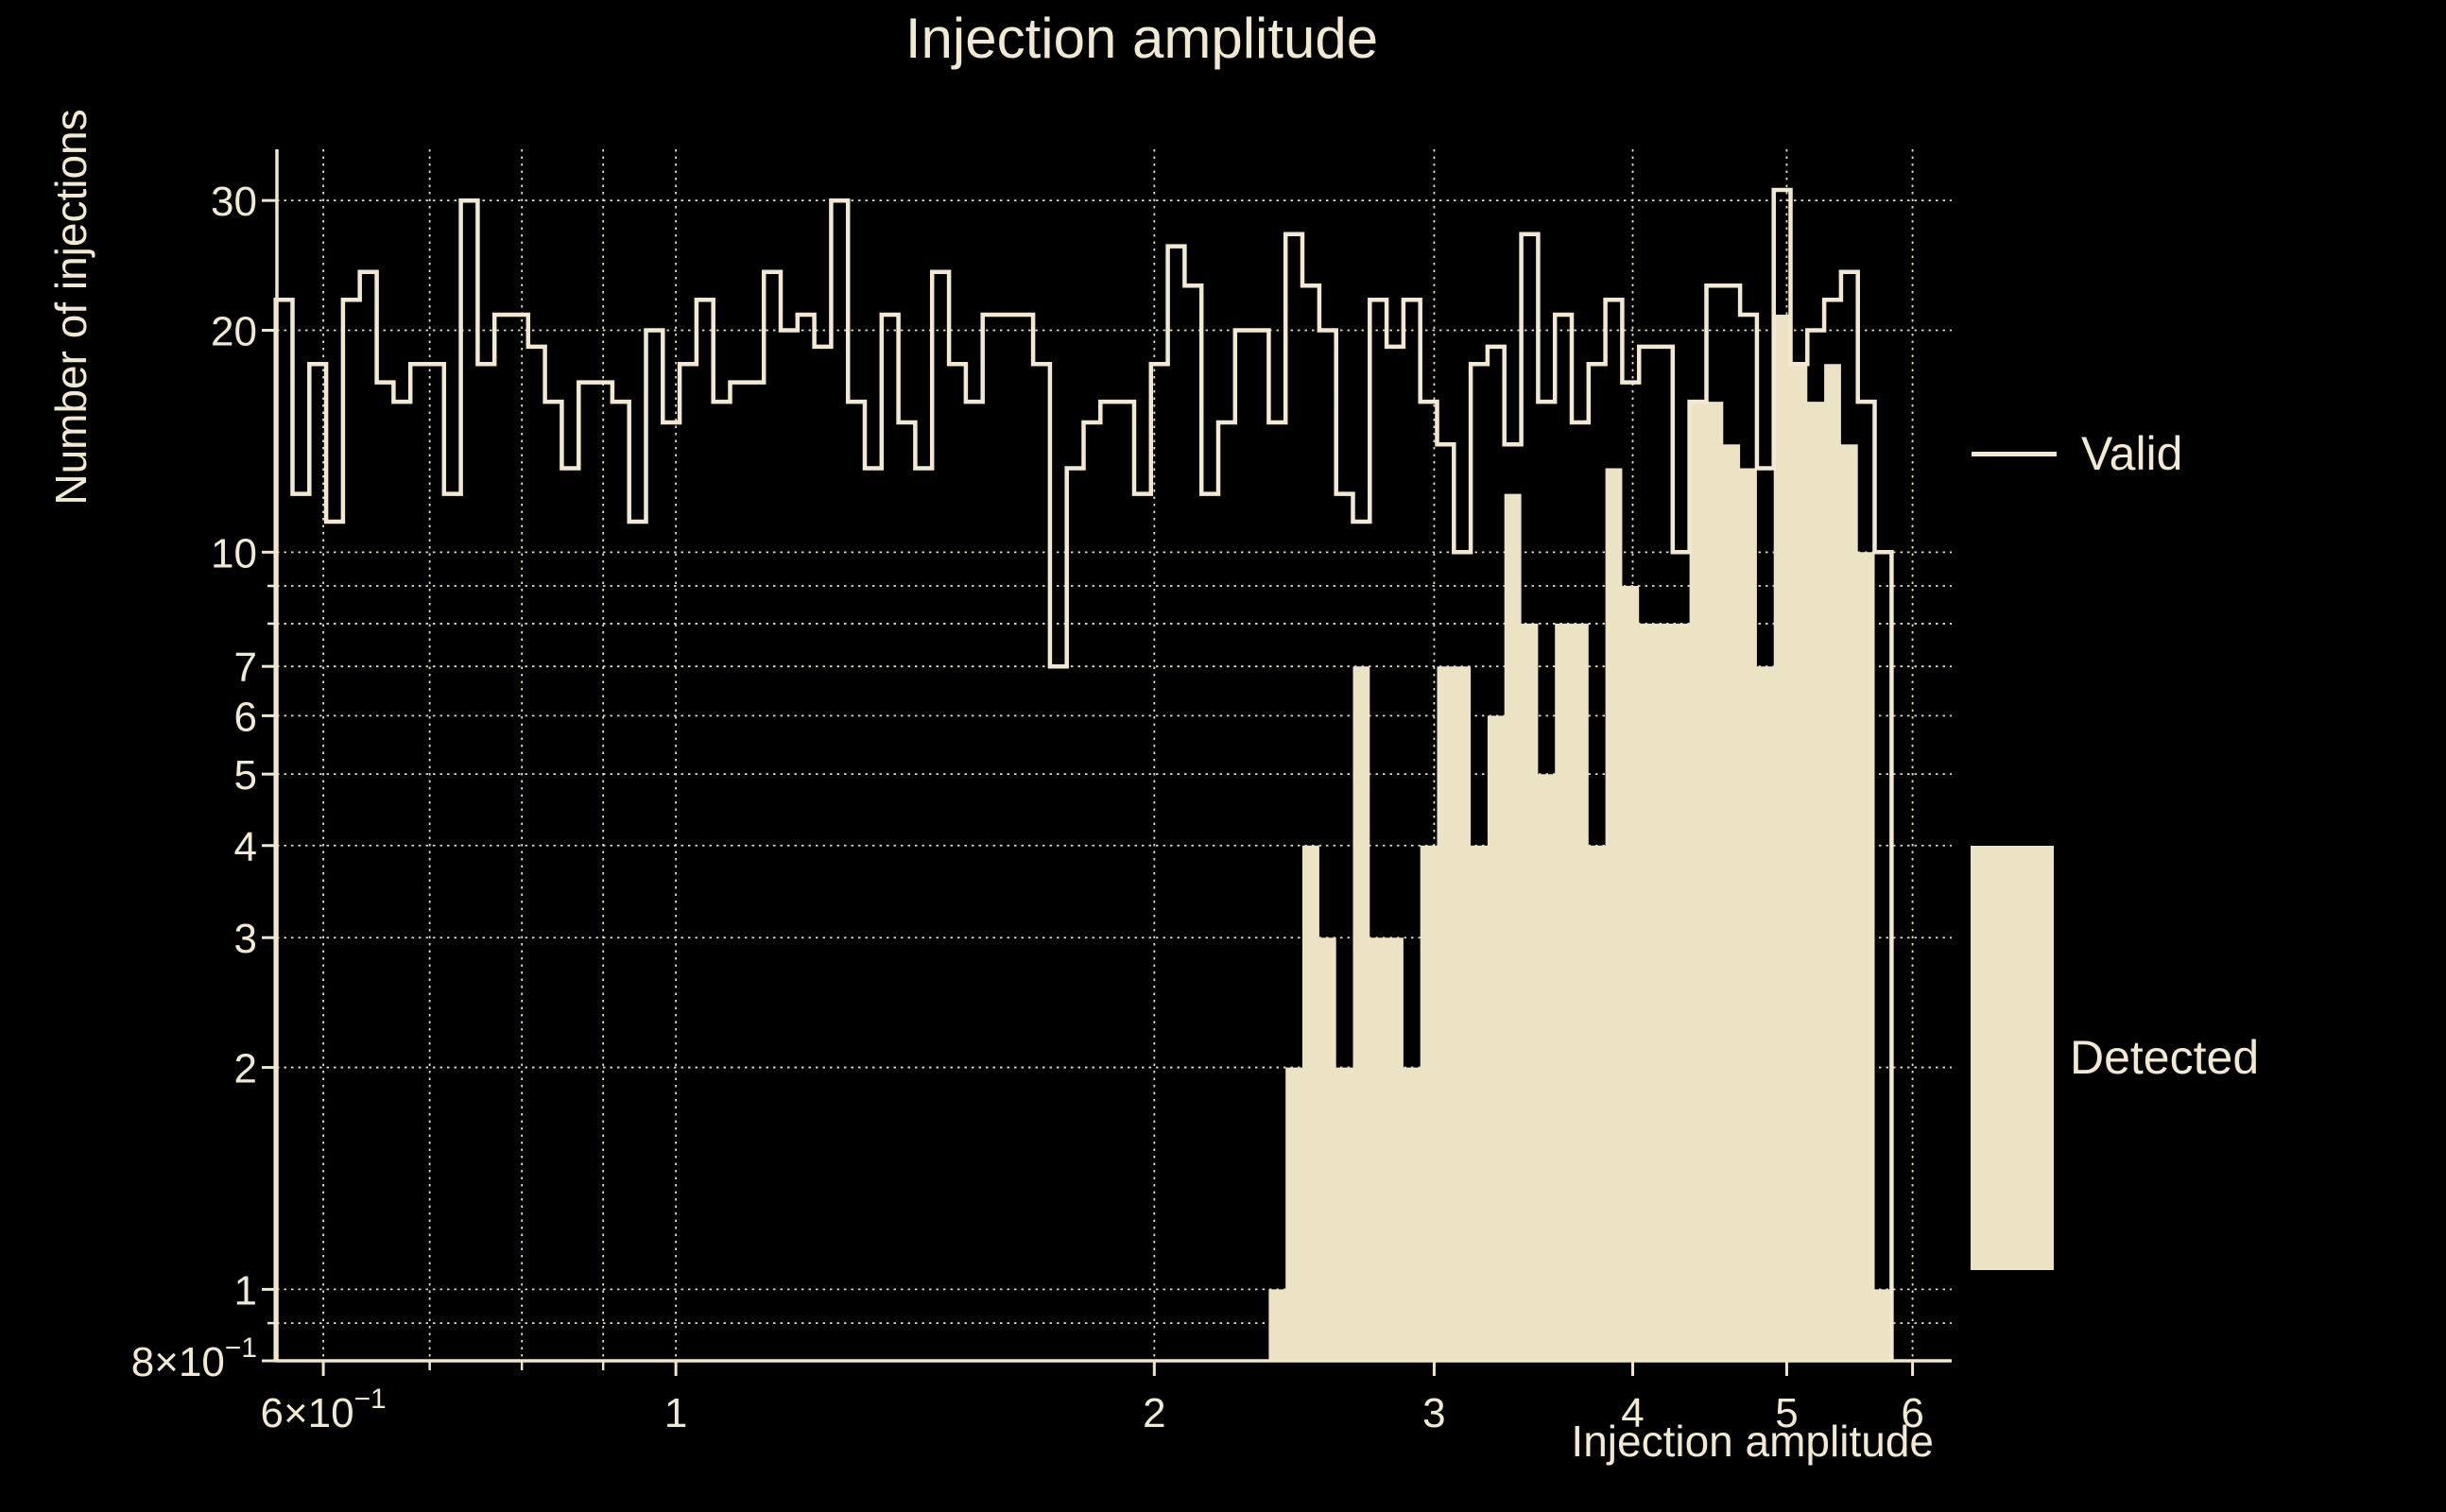 The image size is (2446, 1512). I want to click on tick-label: 8×10⁻¹, so click(194, 1358).